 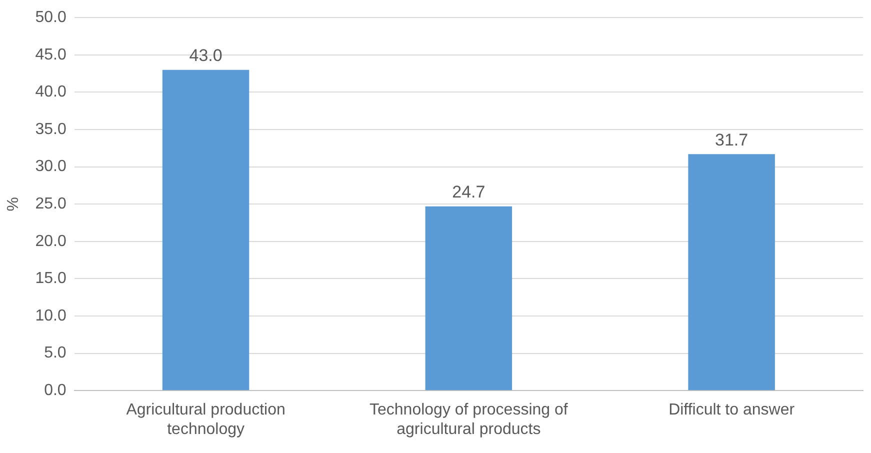 I want to click on y-tick-label: 50.0, so click(x=50, y=17).